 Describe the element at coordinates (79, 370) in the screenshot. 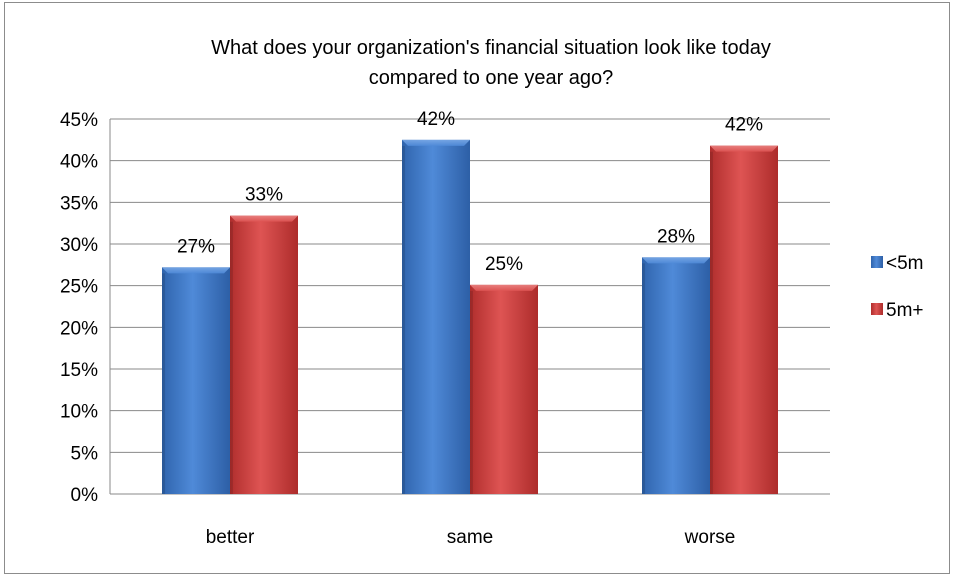

I see `y-tick-label: 15%` at that location.